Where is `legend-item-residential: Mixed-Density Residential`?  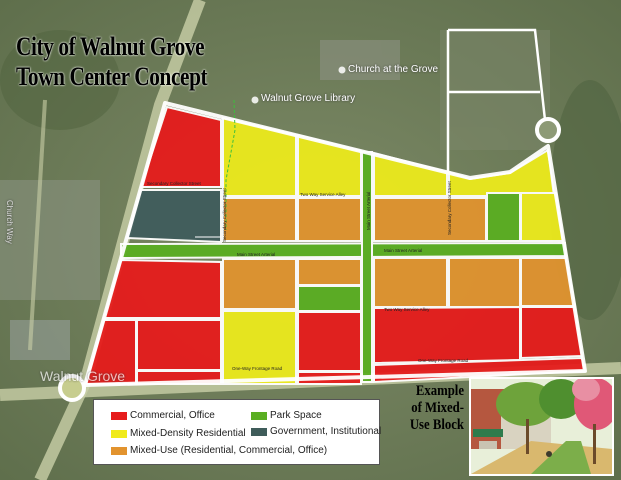
legend-item-residential: Mixed-Density Residential is located at coordinates (178, 433).